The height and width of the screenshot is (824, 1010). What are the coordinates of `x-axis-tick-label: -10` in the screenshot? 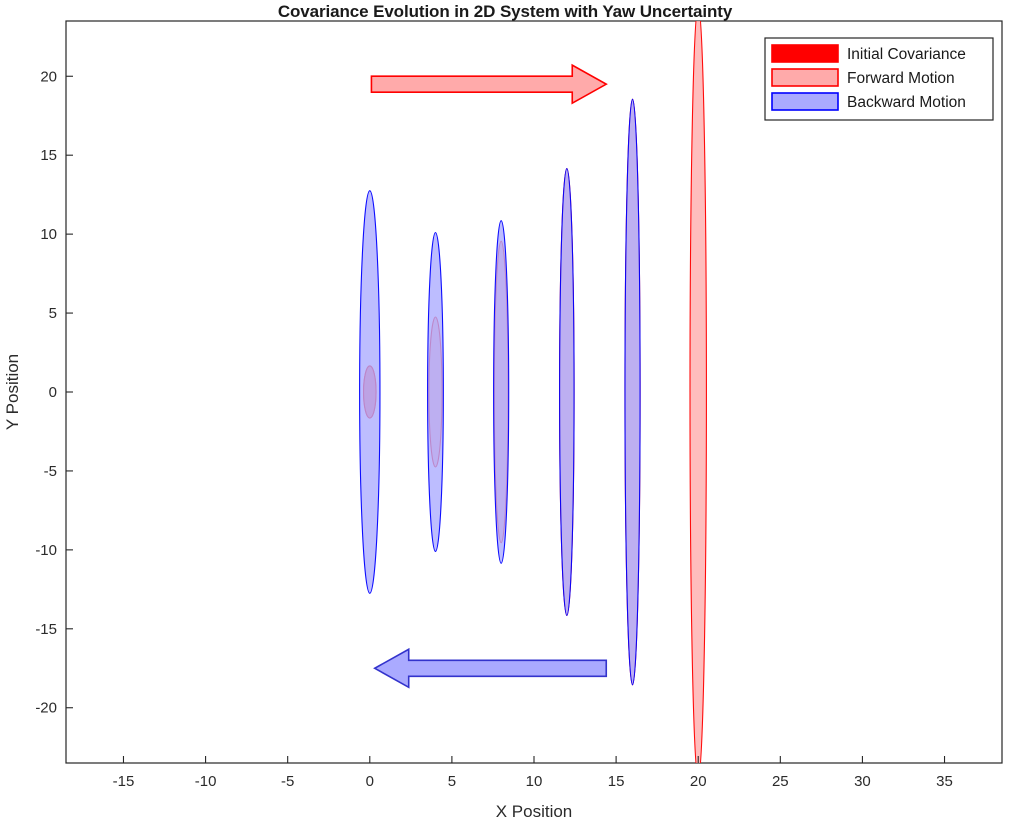 It's located at (206, 781).